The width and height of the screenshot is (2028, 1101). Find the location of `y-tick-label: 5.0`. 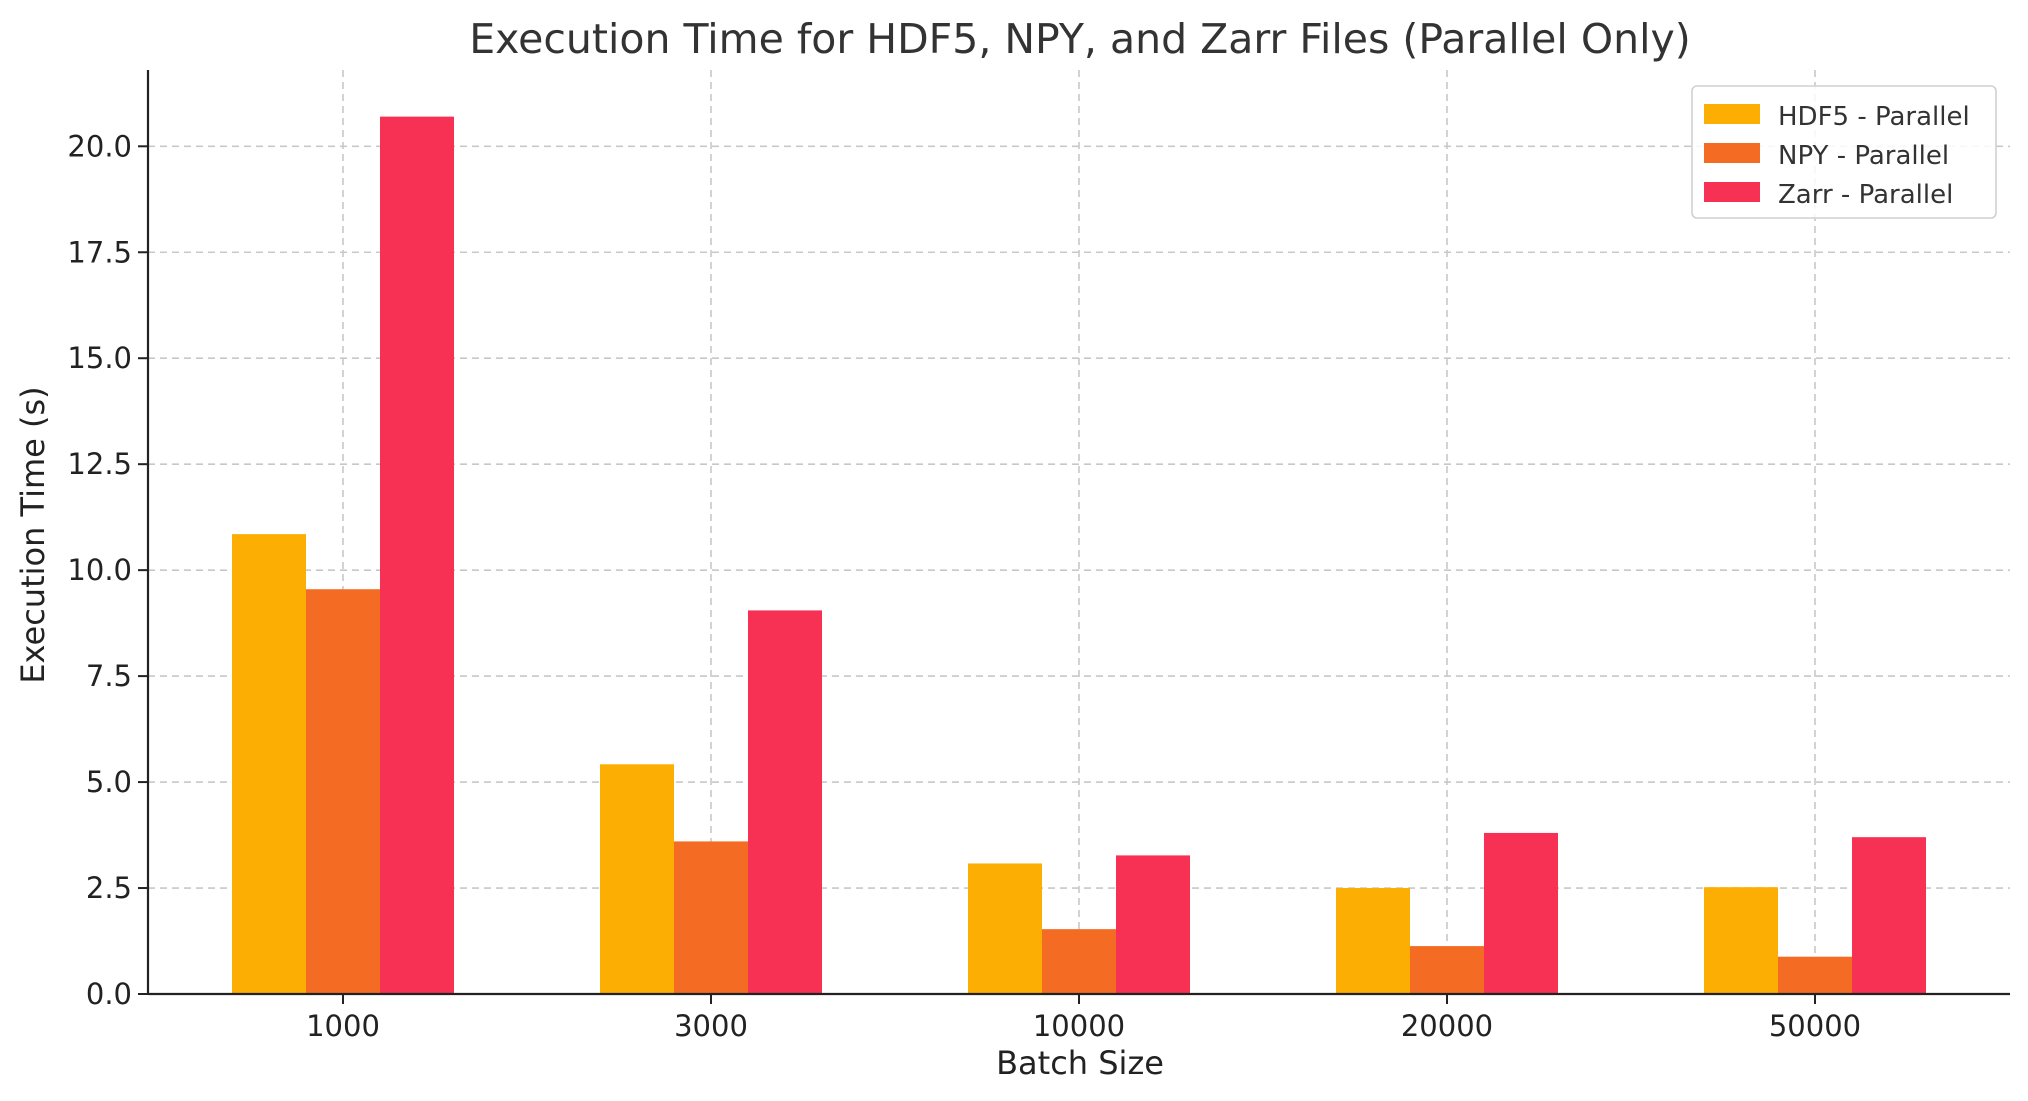

y-tick-label: 5.0 is located at coordinates (109, 782).